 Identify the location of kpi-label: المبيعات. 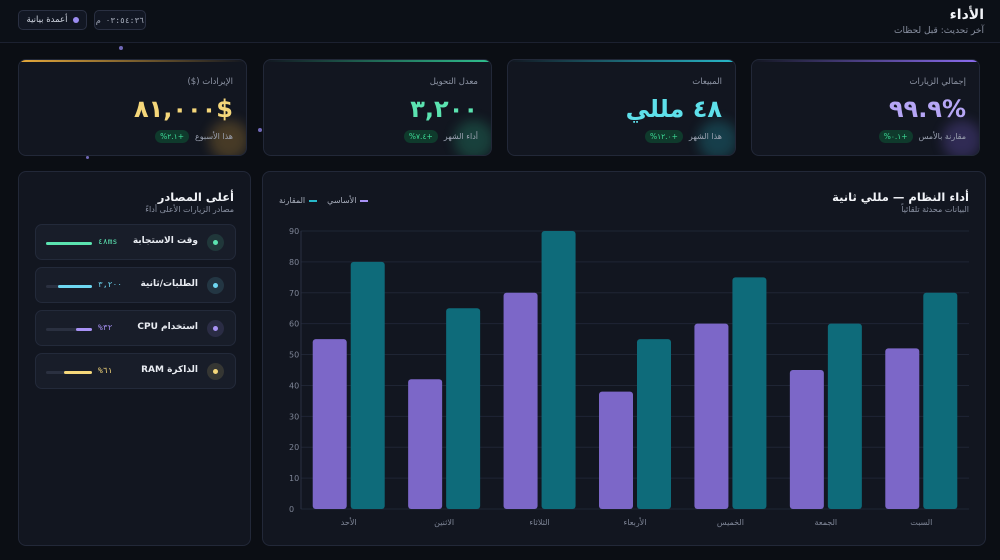
(707, 82).